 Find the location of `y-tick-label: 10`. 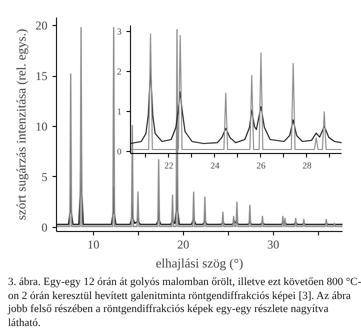

y-tick-label: 10 is located at coordinates (42, 127).